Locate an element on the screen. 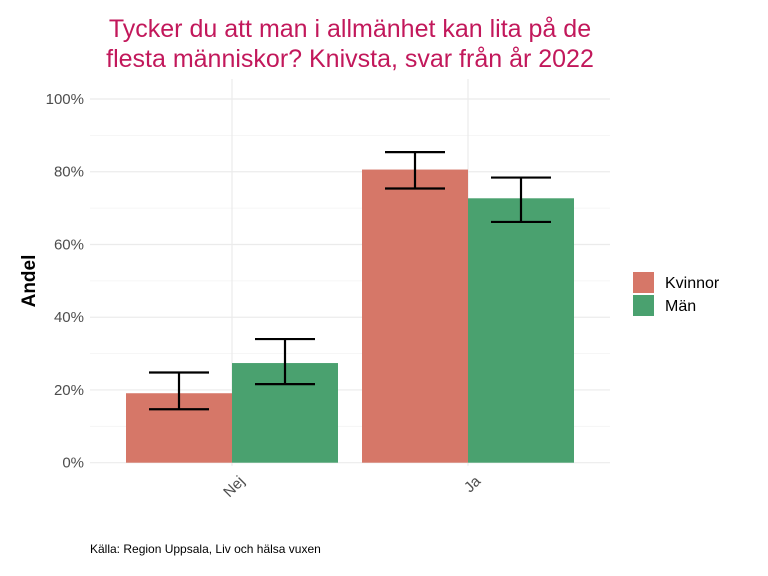 This screenshot has width=768, height=576. y-tick-label: 20% is located at coordinates (69, 390).